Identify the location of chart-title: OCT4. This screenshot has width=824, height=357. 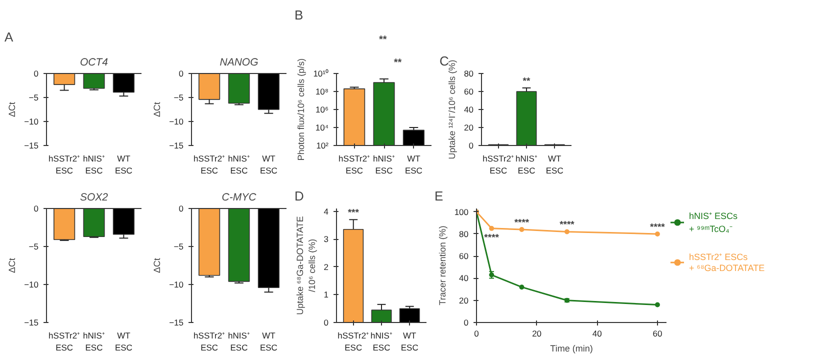
(94, 62).